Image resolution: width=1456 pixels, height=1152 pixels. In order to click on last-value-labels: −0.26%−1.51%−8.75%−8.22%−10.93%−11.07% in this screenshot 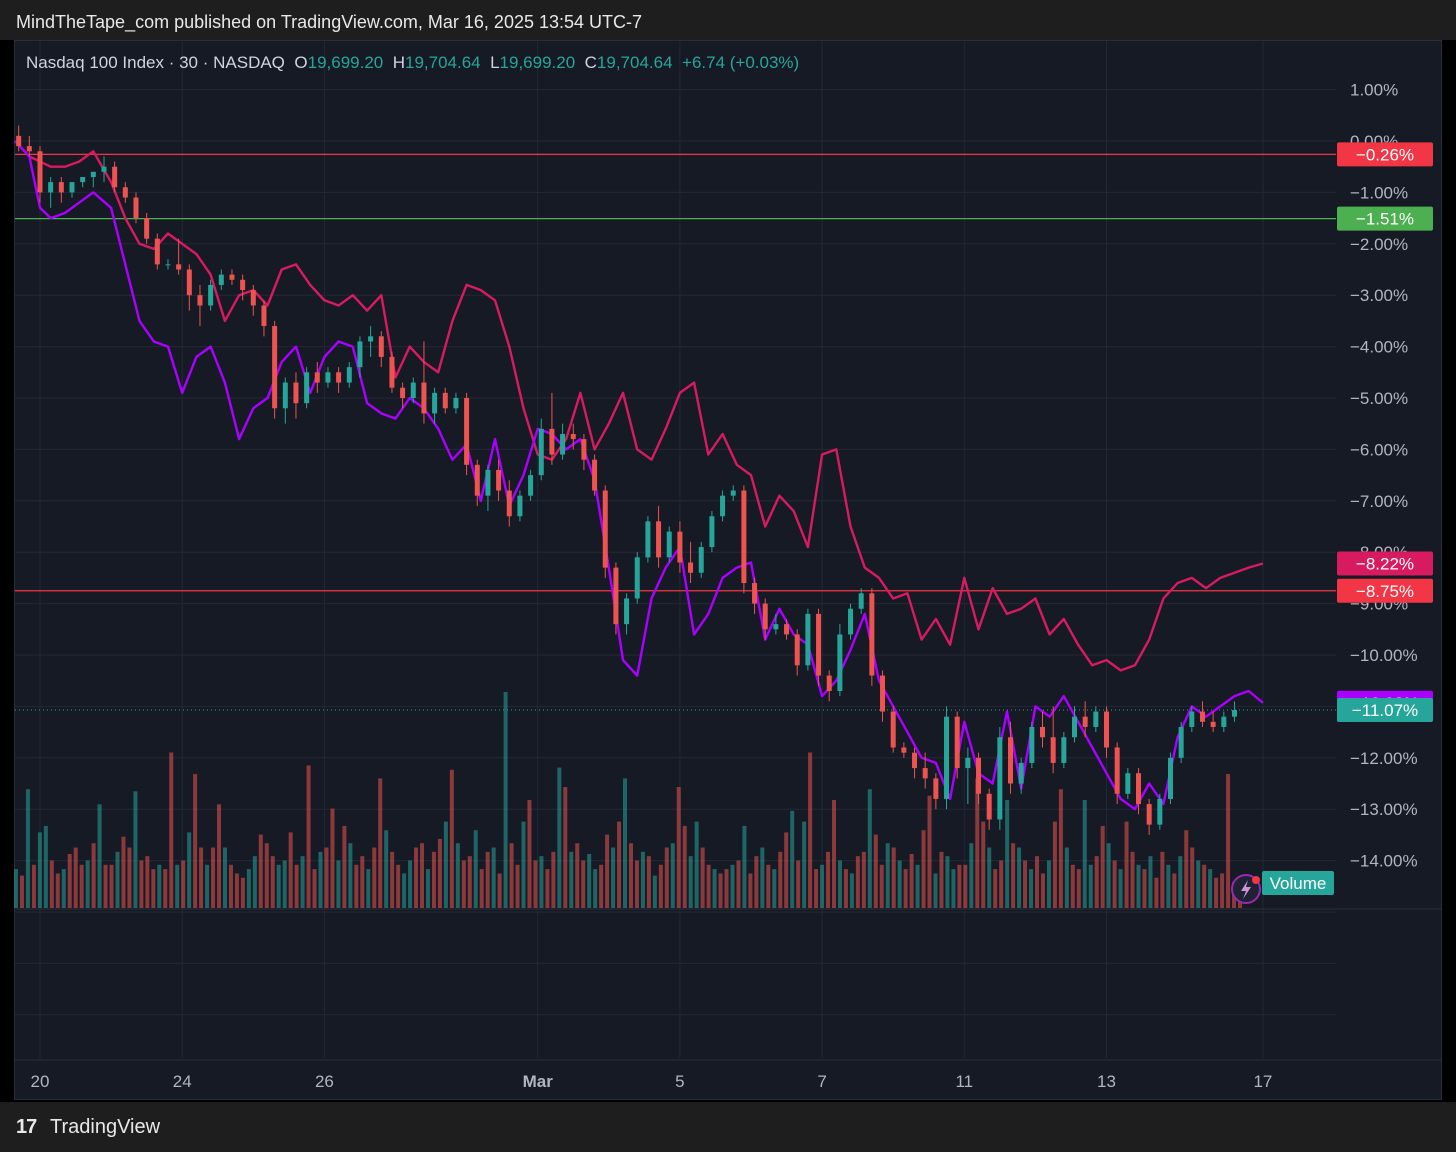, I will do `click(1385, 432)`.